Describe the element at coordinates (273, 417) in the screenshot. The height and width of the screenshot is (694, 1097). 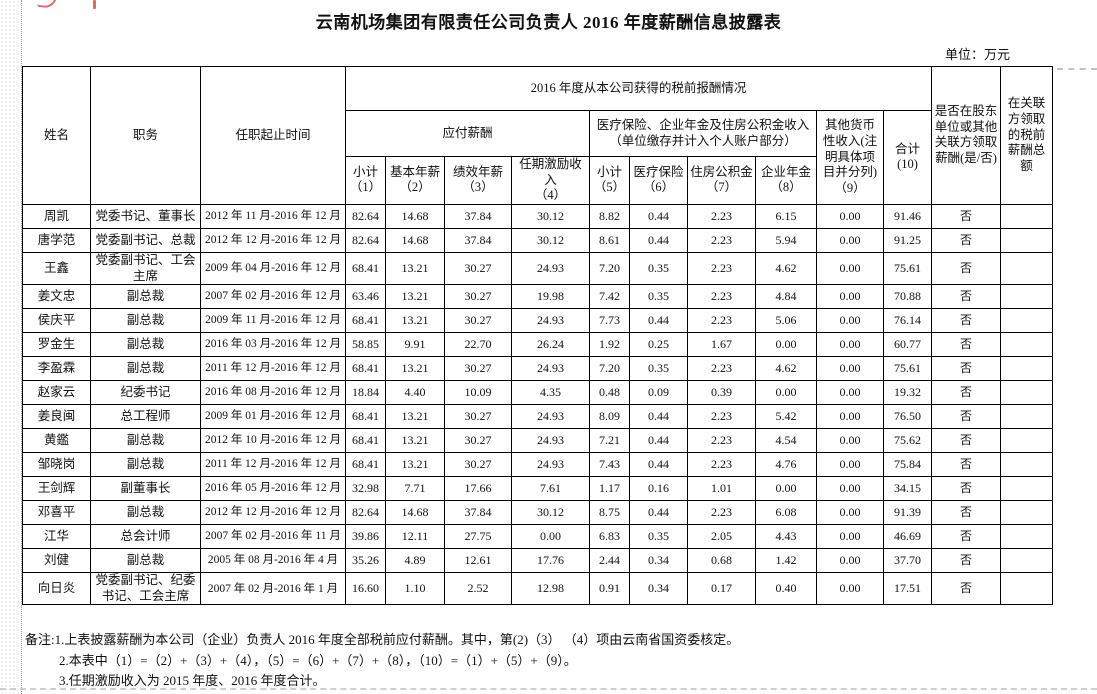
I see `term-cell: 2009 年 01 月-2016 年 12 月` at that location.